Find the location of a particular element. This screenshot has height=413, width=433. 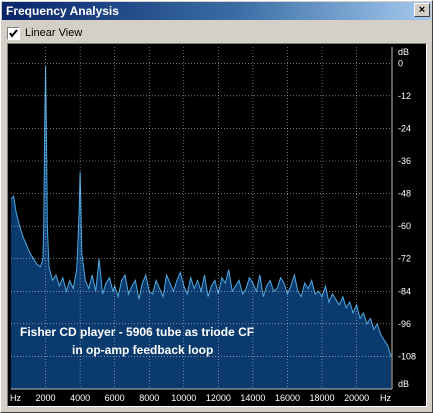

y-tick-label: -96 is located at coordinates (404, 324).